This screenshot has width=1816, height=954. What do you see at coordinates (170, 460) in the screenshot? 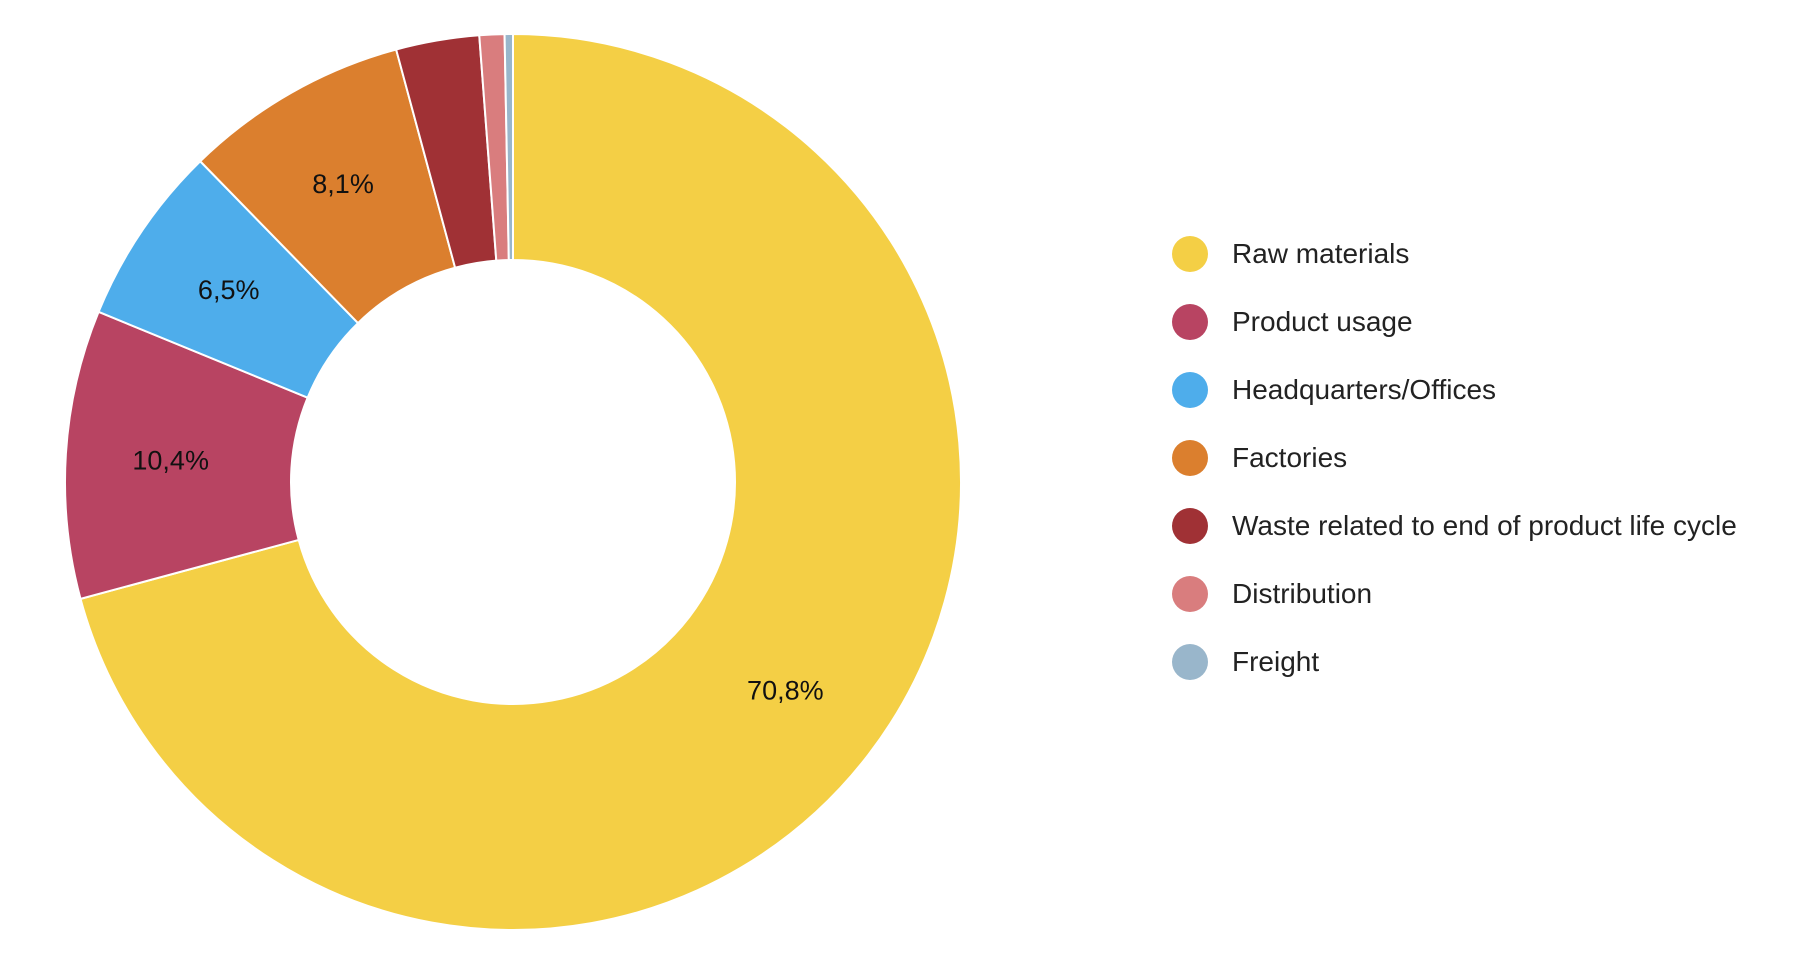
I see `slice-label-product-usage: 10,4%` at bounding box center [170, 460].